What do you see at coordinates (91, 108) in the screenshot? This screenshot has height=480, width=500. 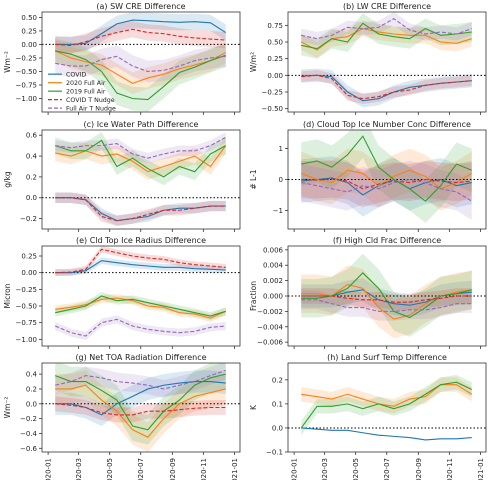 I see `legend-label: Full Air T Nudge` at bounding box center [91, 108].